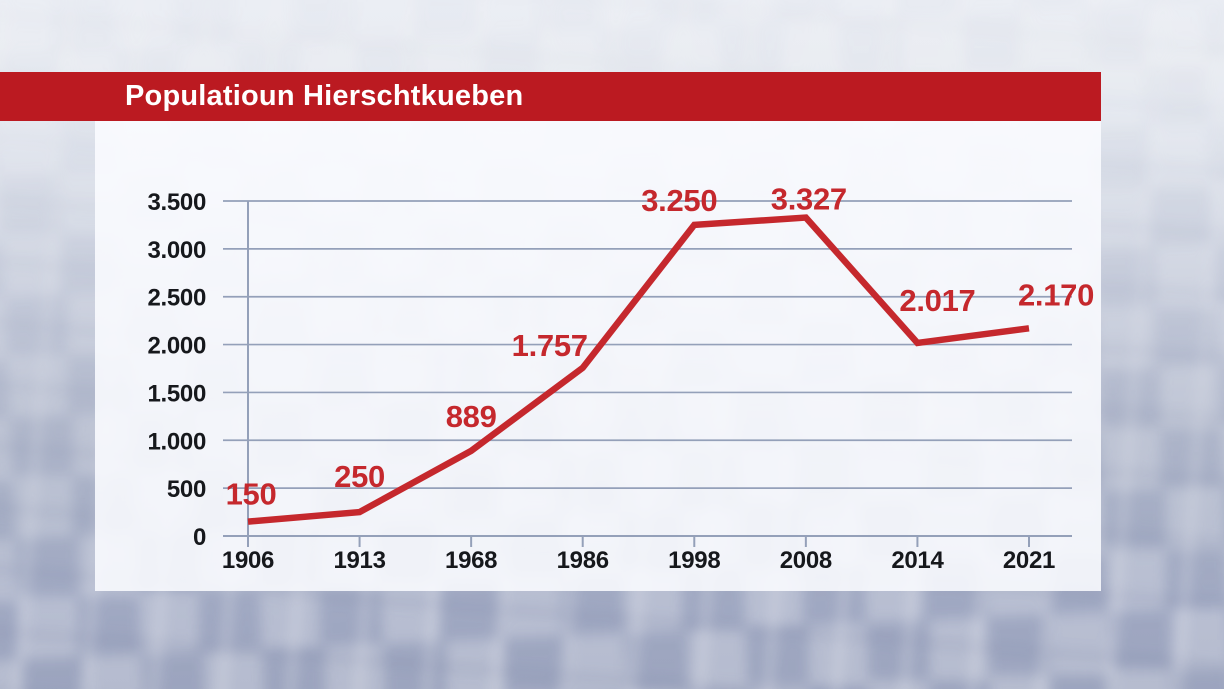 This screenshot has height=689, width=1224. What do you see at coordinates (199, 537) in the screenshot?
I see `y-tick-label: 0` at bounding box center [199, 537].